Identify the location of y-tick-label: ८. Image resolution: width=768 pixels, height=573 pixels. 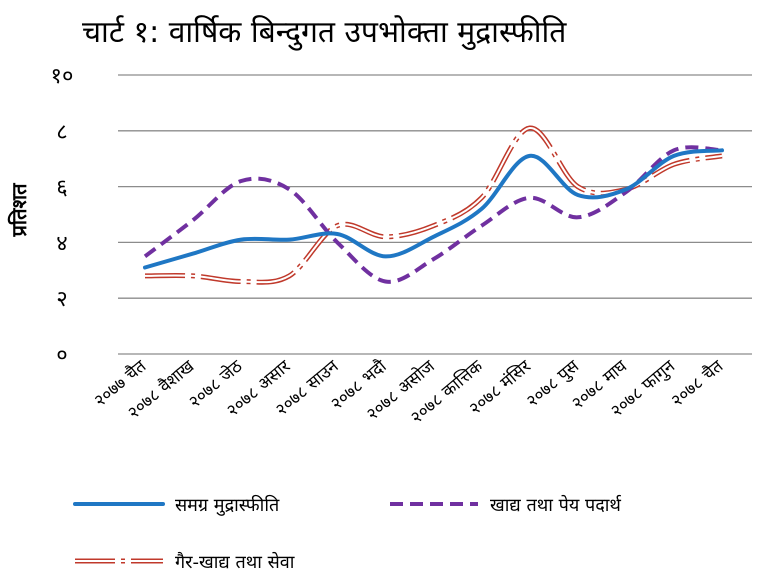
(61, 132).